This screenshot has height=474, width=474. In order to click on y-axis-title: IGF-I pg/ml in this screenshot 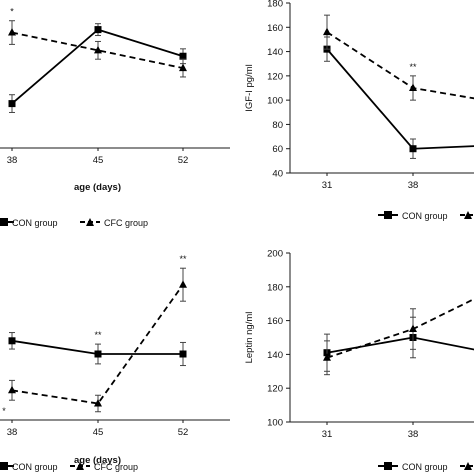, I will do `click(249, 88)`.